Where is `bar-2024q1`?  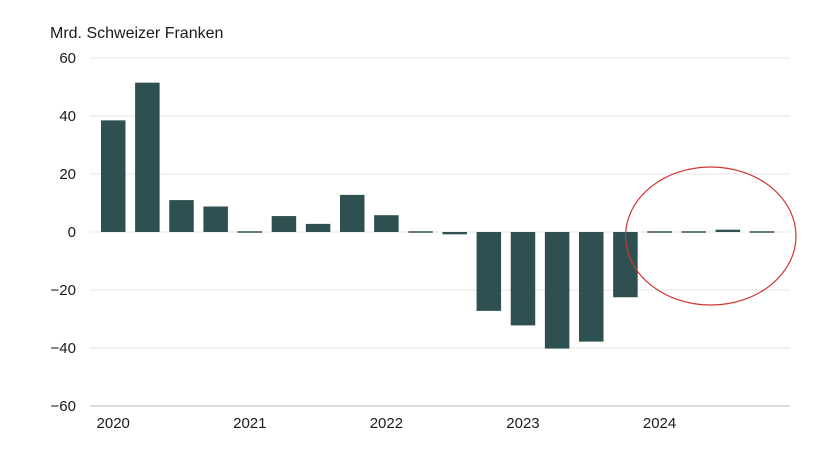 bar-2024q1 is located at coordinates (659, 232).